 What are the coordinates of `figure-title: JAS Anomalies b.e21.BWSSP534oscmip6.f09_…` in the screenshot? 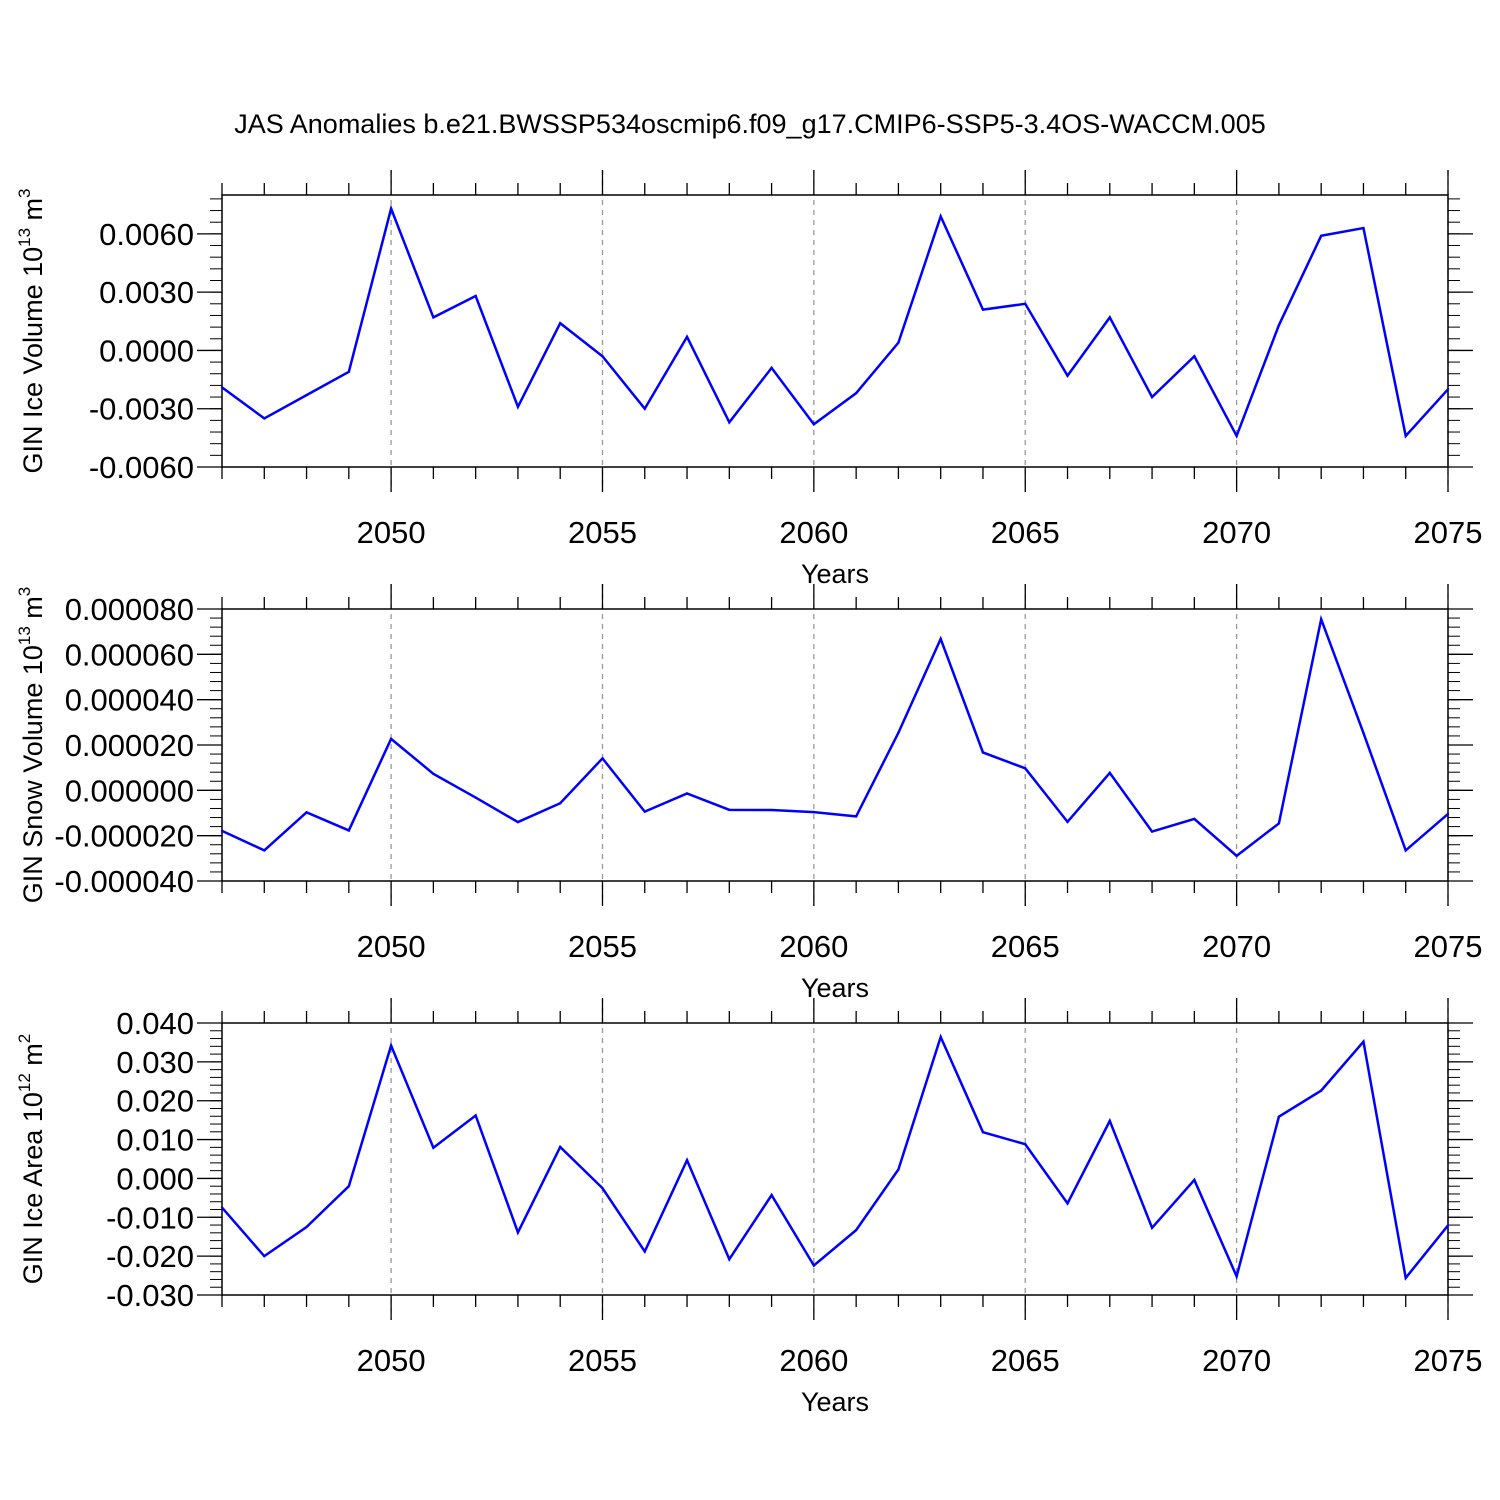 It's located at (749, 124).